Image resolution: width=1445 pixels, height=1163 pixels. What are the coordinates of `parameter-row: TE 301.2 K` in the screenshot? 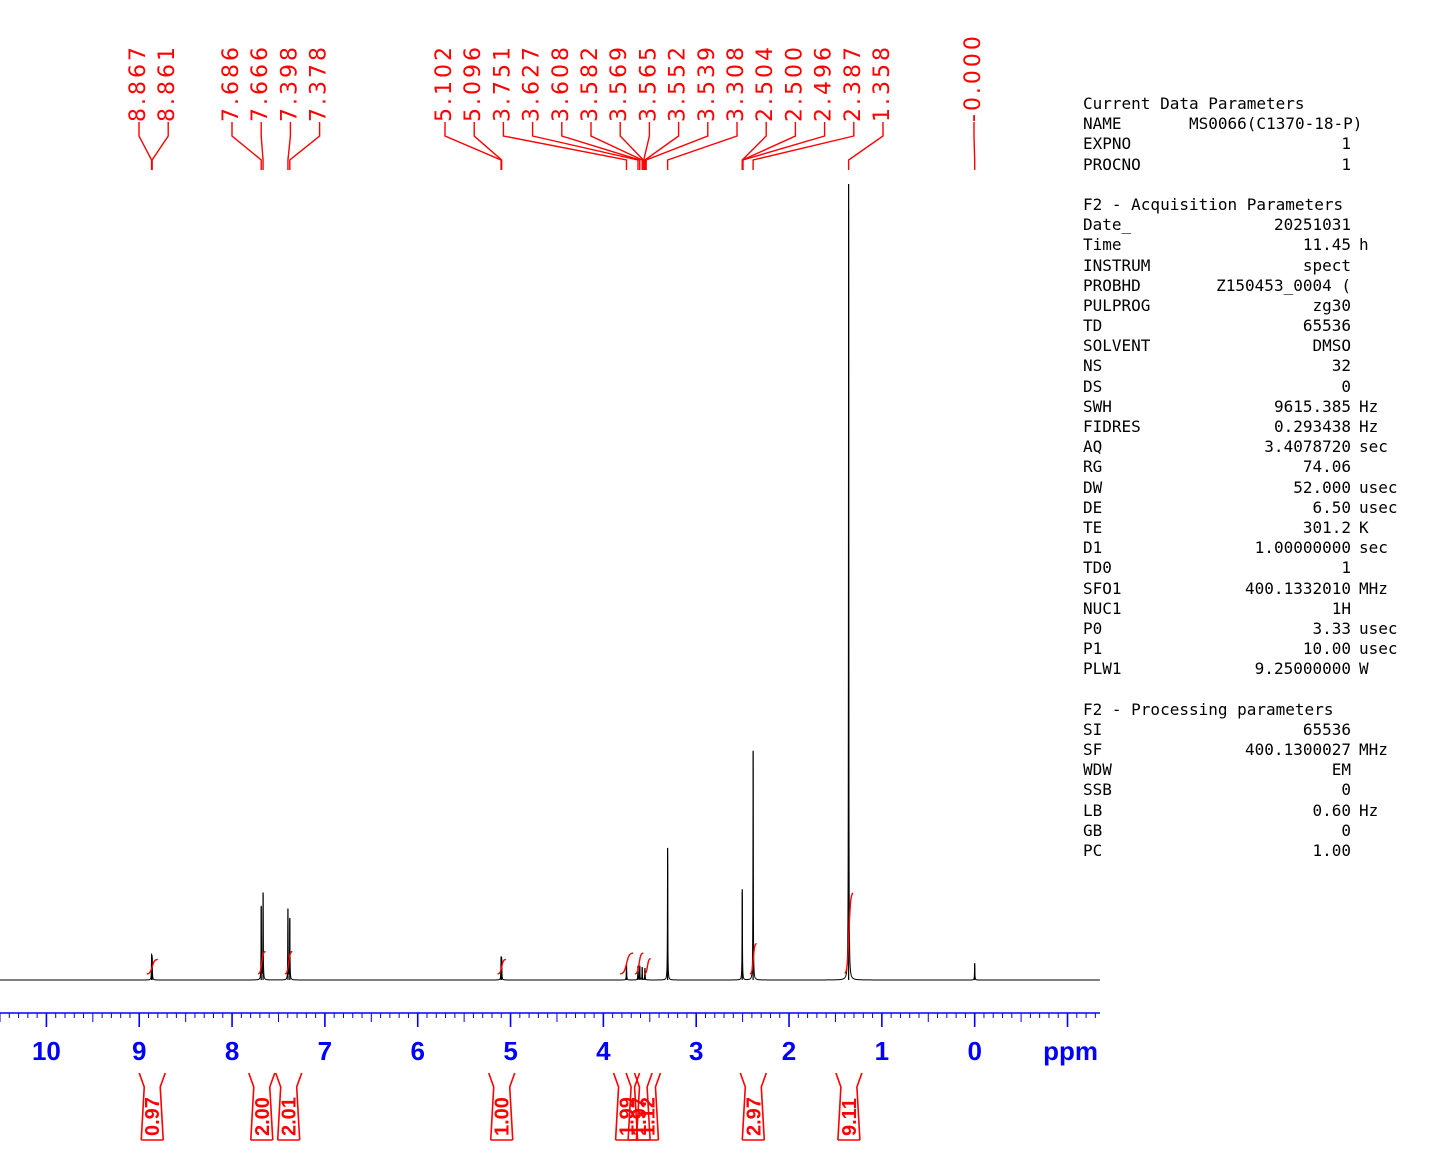 It's located at (1258, 528).